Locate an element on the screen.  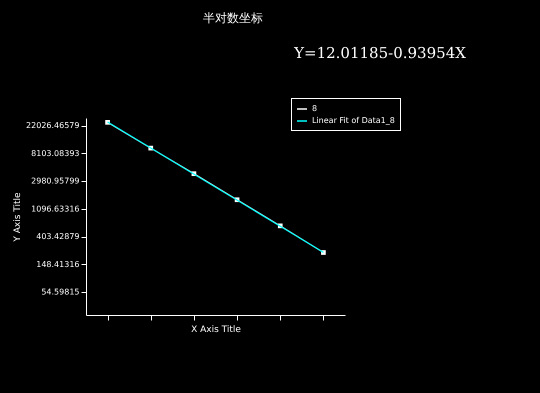
y-tick-label: 1096.63316 is located at coordinates (55, 209).